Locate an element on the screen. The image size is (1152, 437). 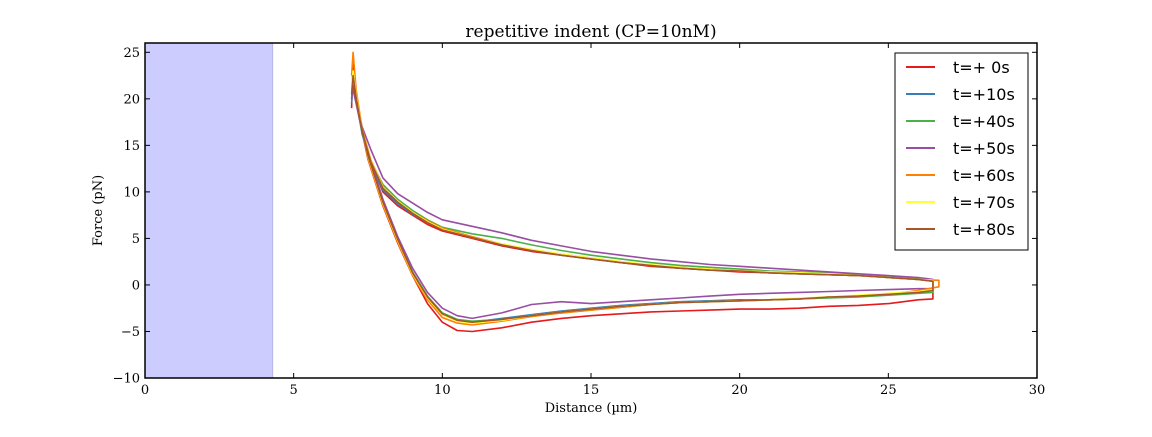
x-axis-label: Distance (µm) is located at coordinates (591, 408).